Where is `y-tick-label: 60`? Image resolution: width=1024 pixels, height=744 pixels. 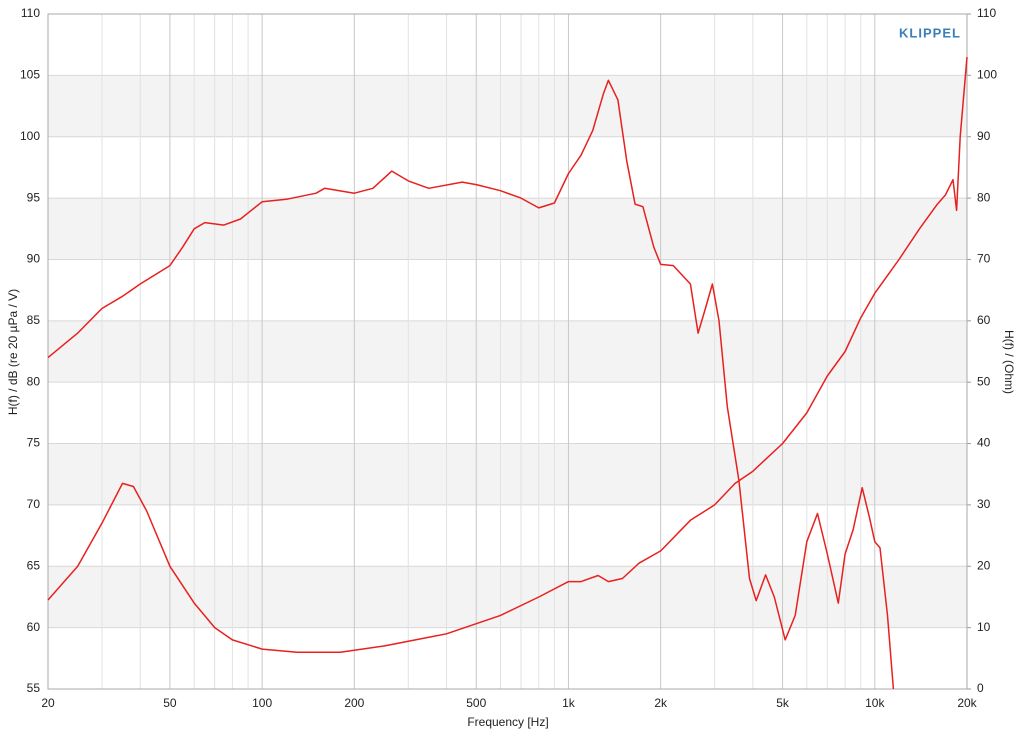 y-tick-label: 60 is located at coordinates (34, 627).